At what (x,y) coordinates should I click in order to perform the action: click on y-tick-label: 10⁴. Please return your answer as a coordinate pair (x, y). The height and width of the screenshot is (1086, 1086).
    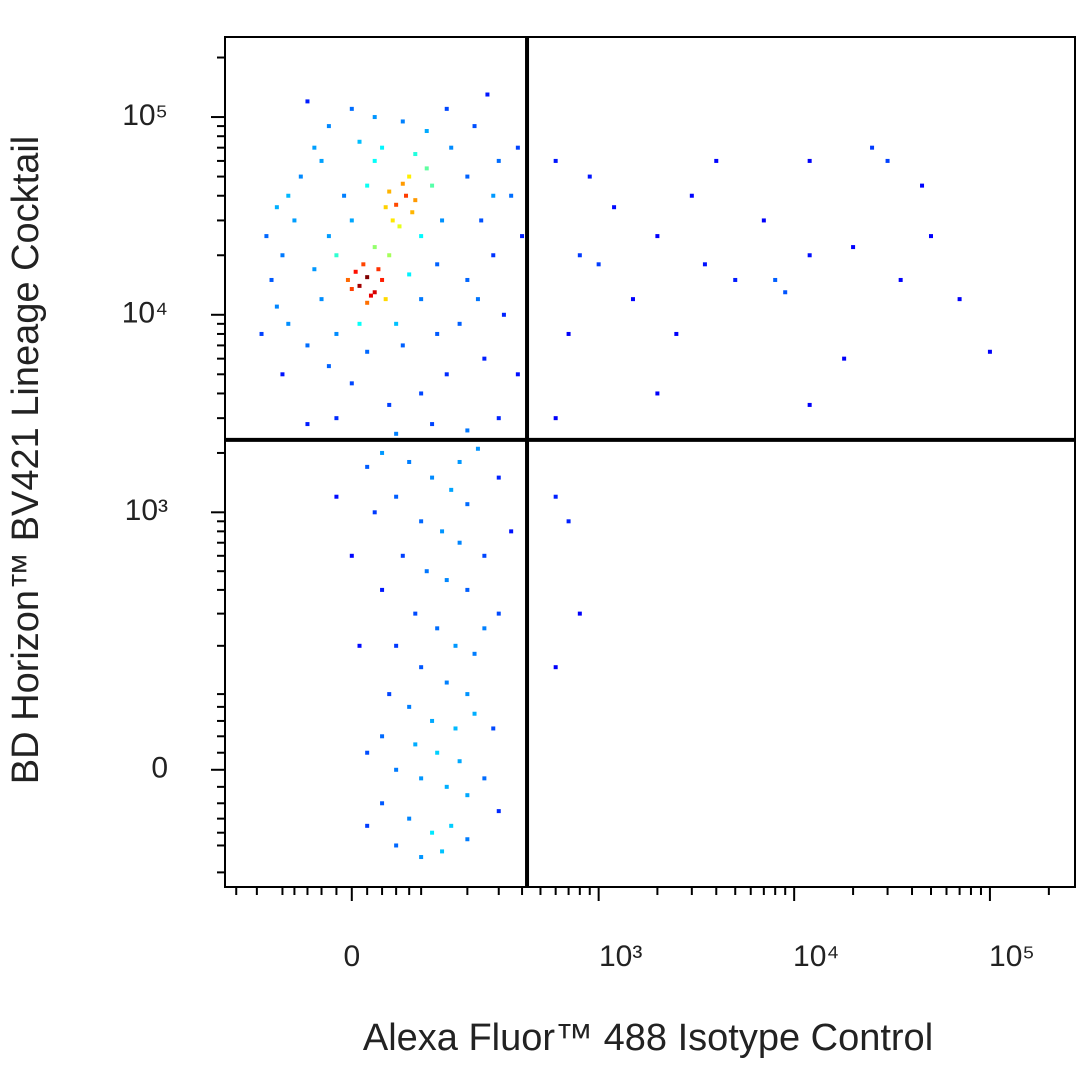
    Looking at the image, I should click on (145, 313).